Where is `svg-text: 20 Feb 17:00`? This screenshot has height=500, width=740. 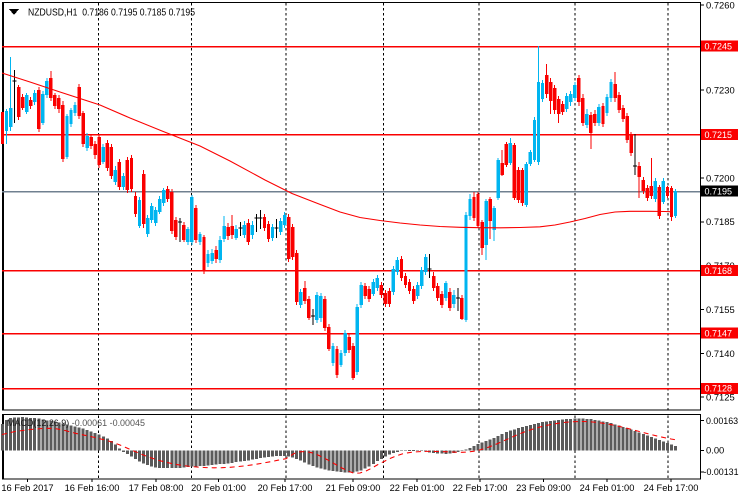 svg-text: 20 Feb 17:00 is located at coordinates (285, 488).